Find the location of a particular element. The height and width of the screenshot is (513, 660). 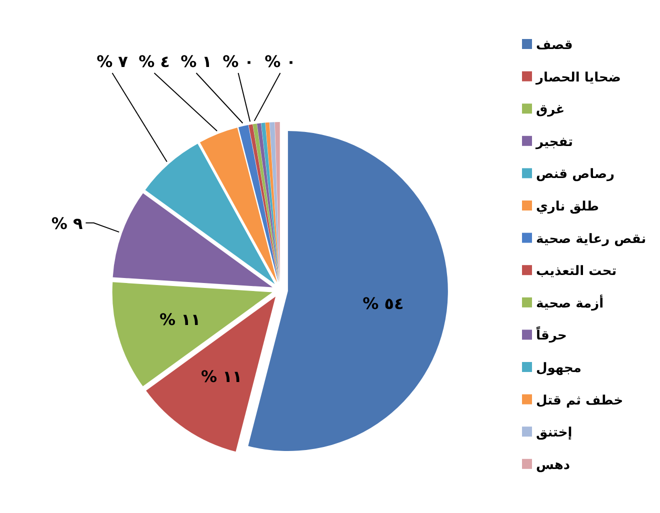

legend-label: قصف is located at coordinates (554, 45).